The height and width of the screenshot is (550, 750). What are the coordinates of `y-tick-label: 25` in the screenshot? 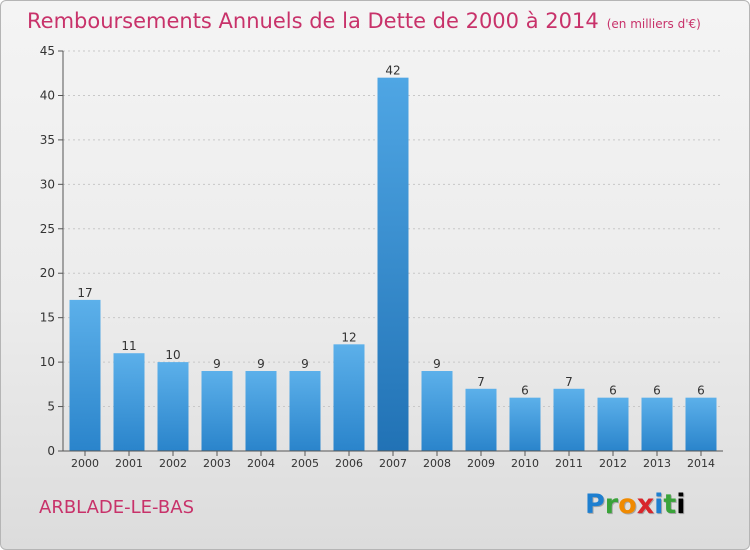 It's located at (47, 229).